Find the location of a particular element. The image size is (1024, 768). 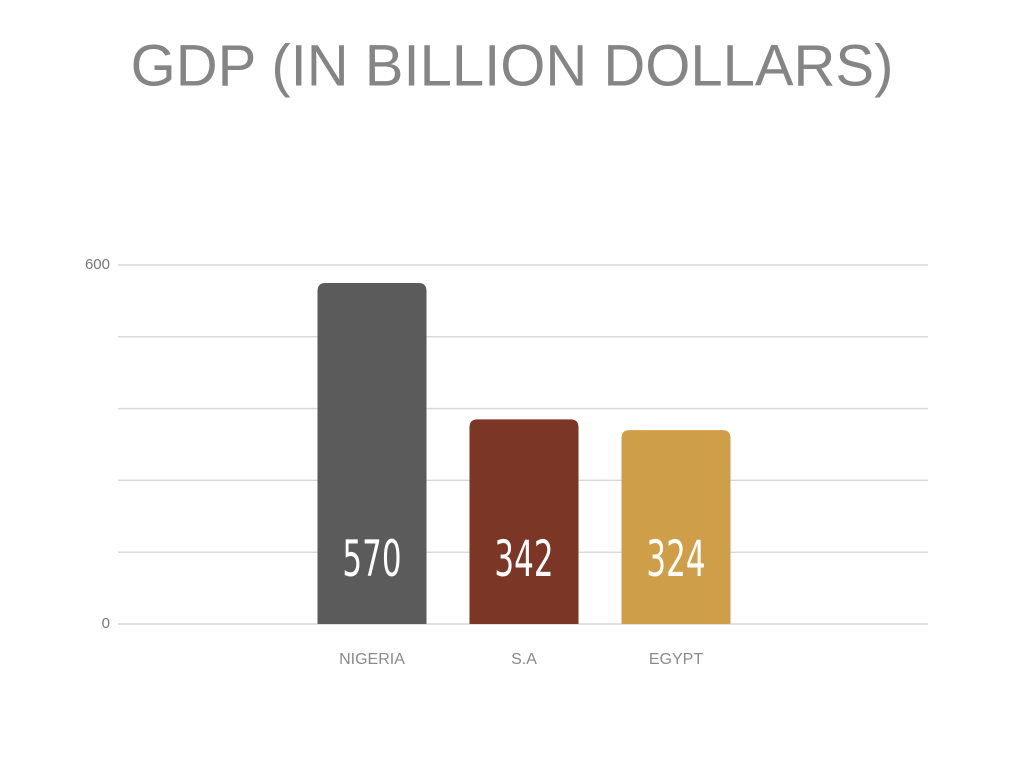

value-label: 342 is located at coordinates (523, 558).